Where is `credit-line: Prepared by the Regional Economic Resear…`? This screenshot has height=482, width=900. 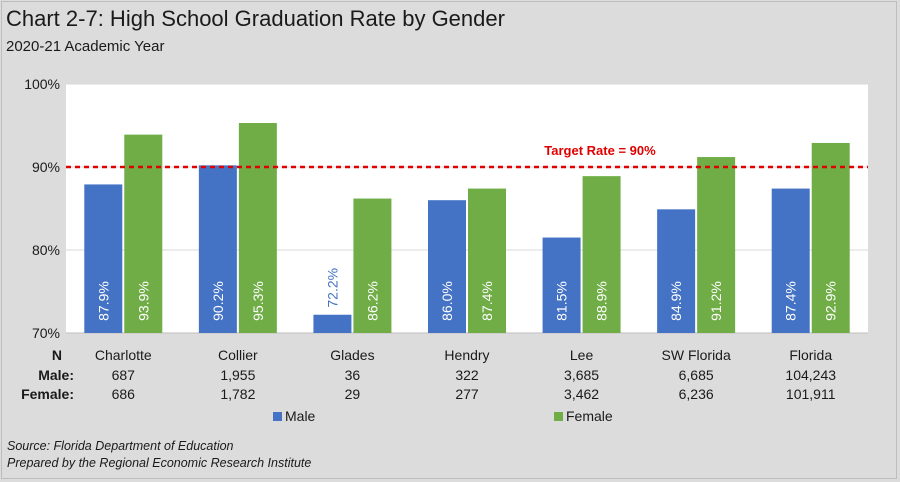
credit-line: Prepared by the Regional Economic Resear… is located at coordinates (159, 463).